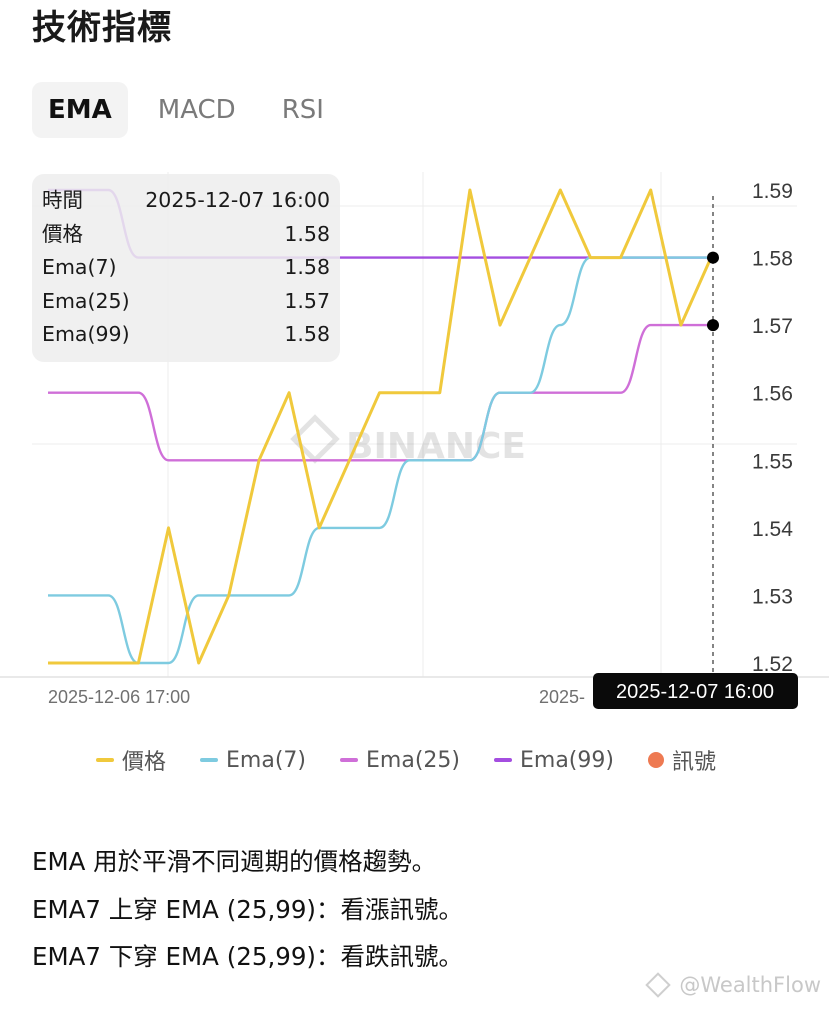 The image size is (829, 1013). What do you see at coordinates (80, 110) in the screenshot?
I see `tab-ema: EMA` at bounding box center [80, 110].